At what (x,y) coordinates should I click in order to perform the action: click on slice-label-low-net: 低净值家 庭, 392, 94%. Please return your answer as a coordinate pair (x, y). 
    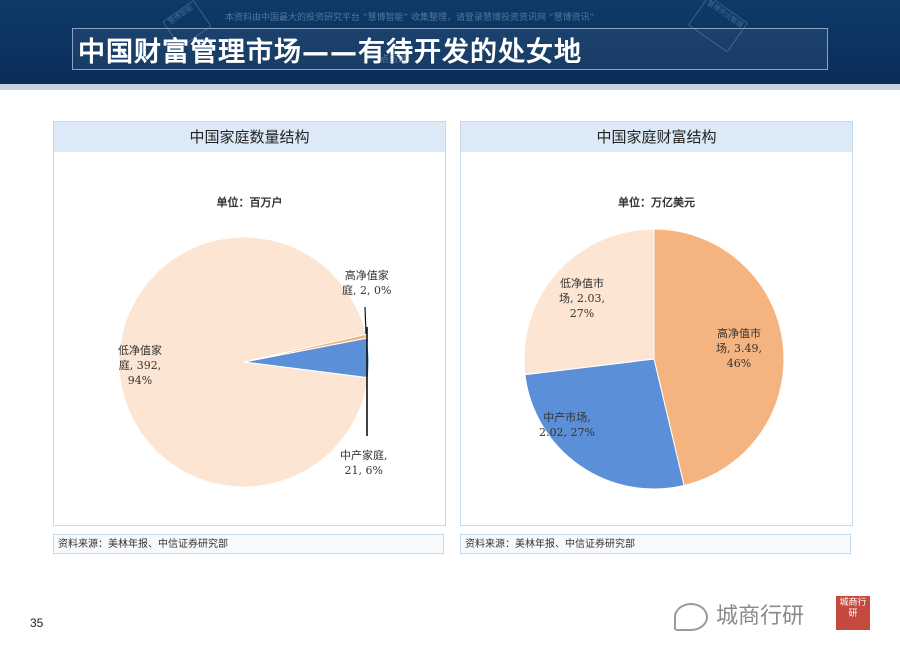
    Looking at the image, I should click on (140, 365).